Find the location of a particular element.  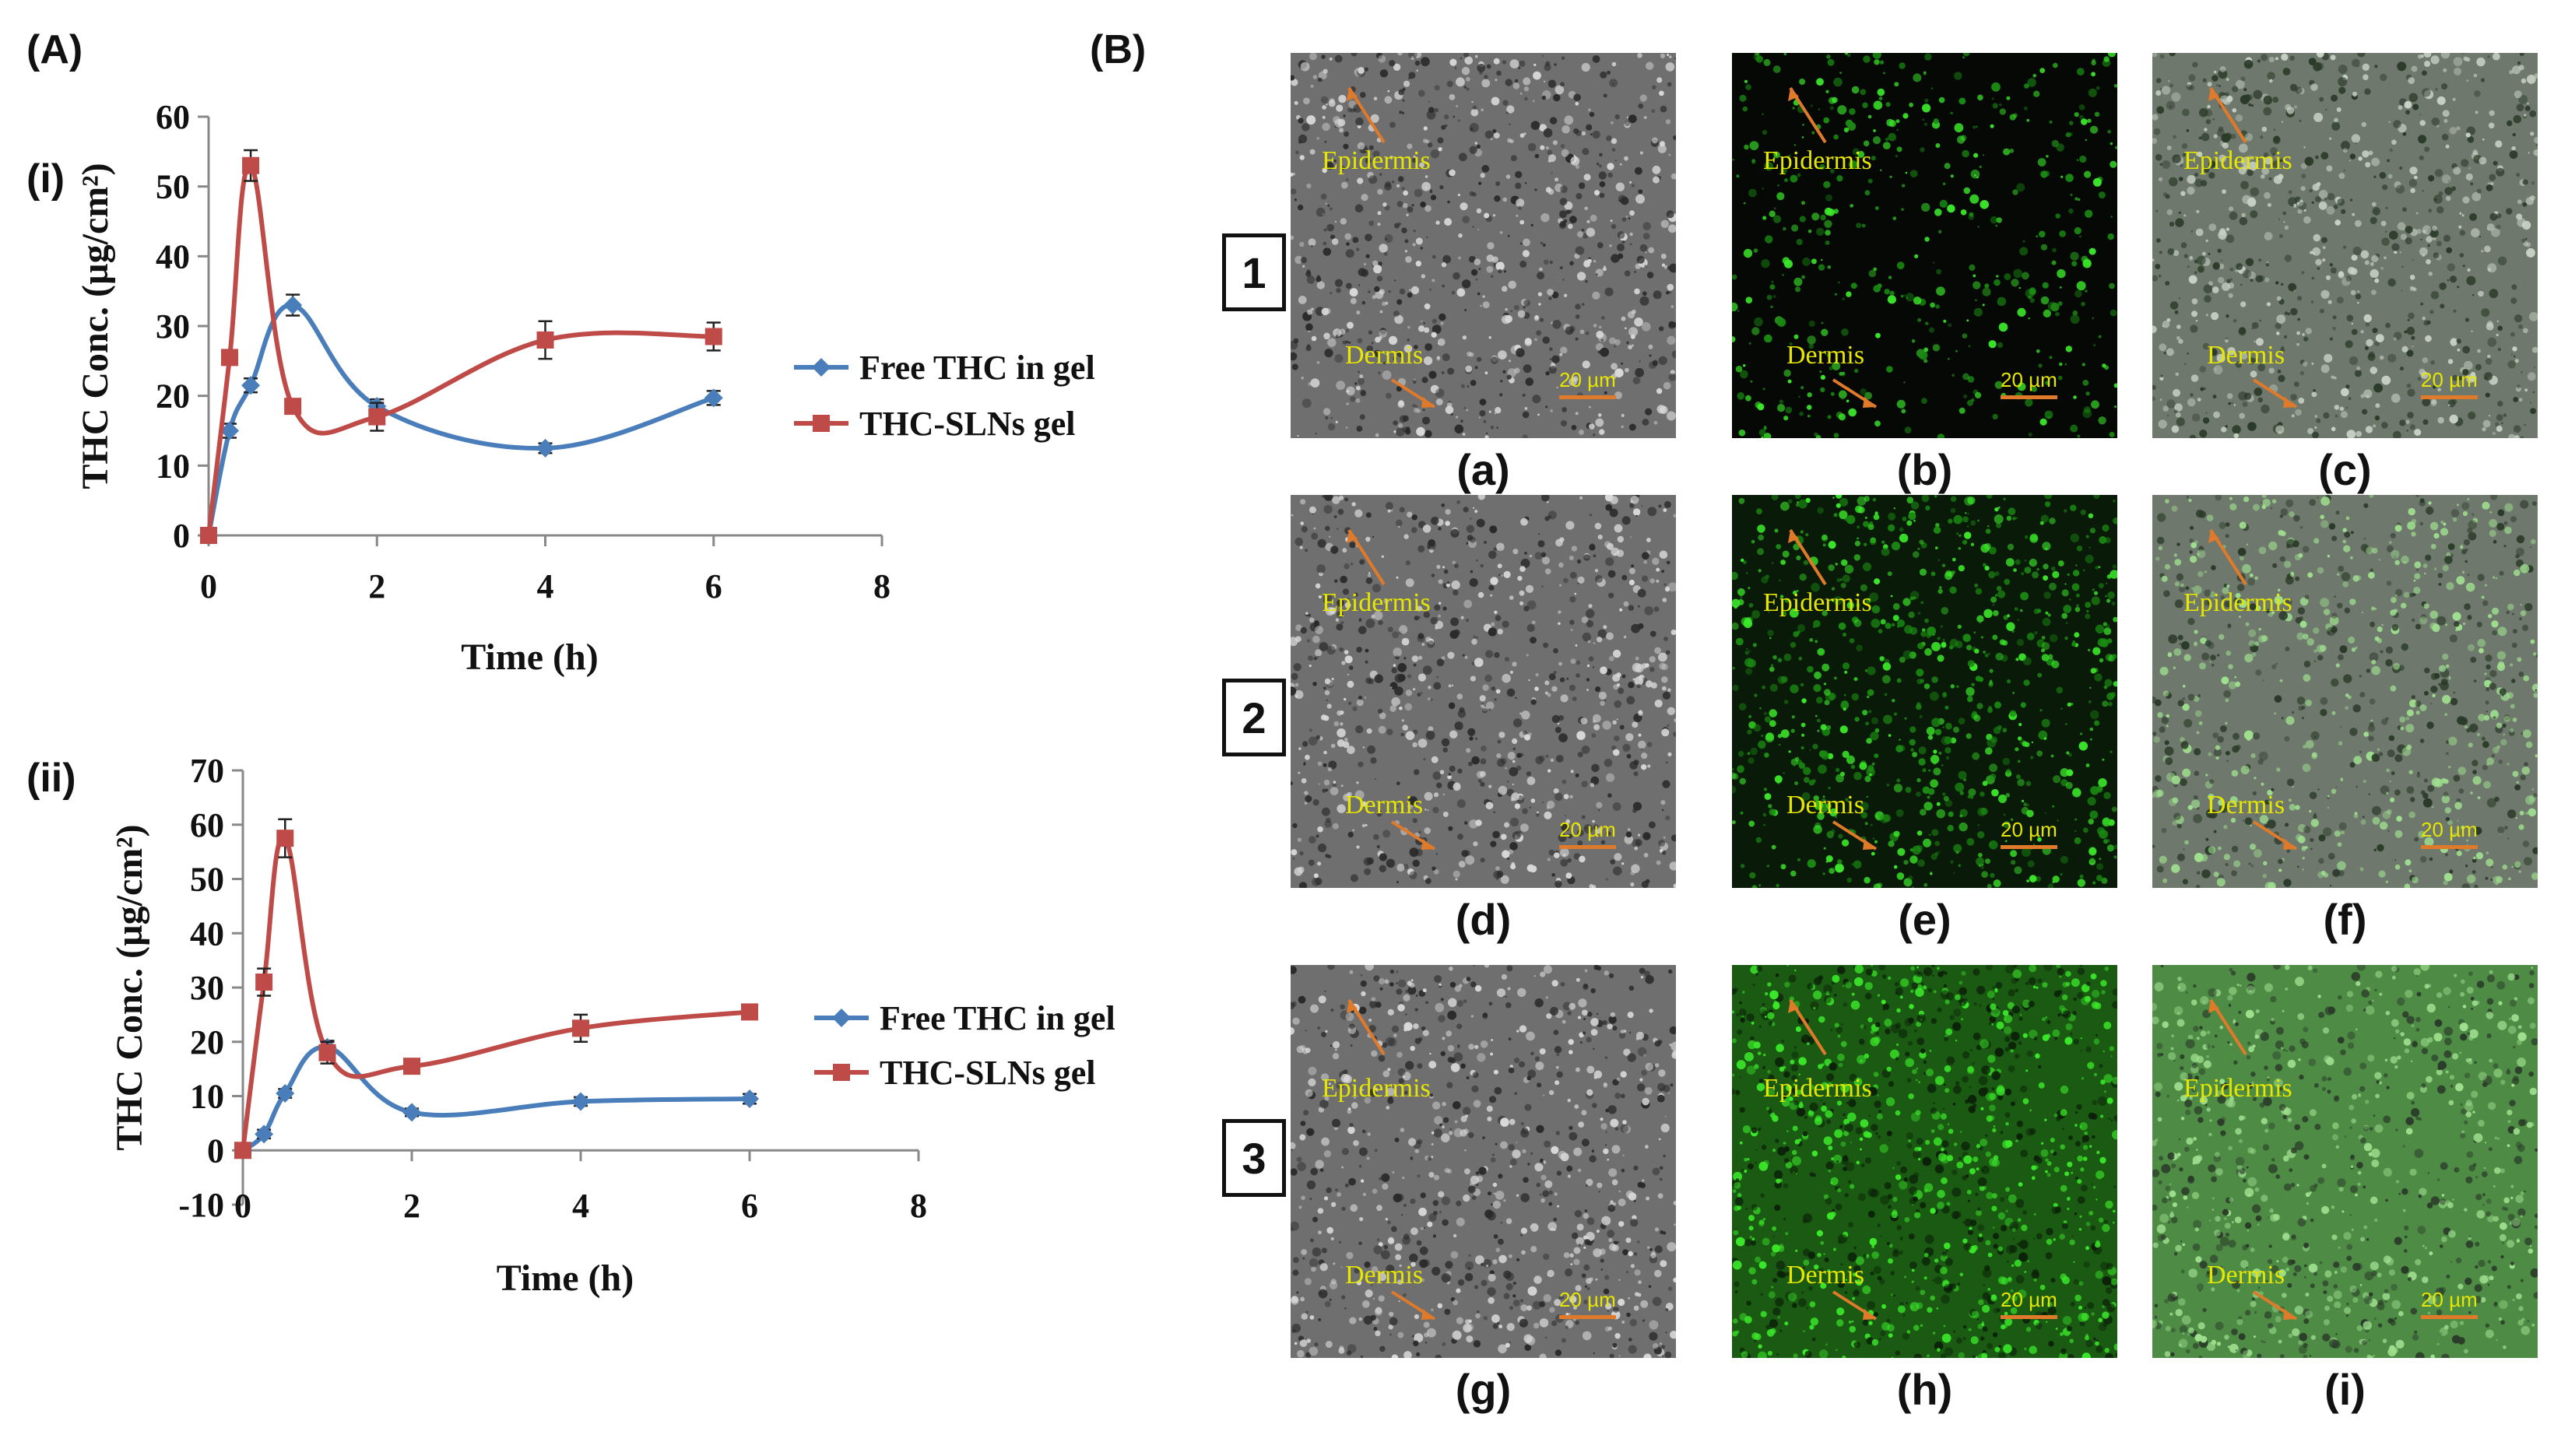

y-tick-label: -10 is located at coordinates (201, 1205).